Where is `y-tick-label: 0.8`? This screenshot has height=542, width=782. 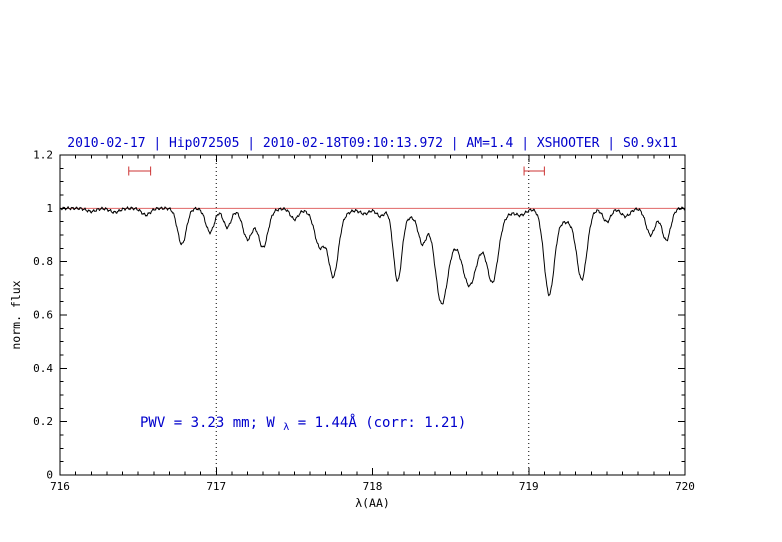
y-tick-label: 0.8 is located at coordinates (43, 261).